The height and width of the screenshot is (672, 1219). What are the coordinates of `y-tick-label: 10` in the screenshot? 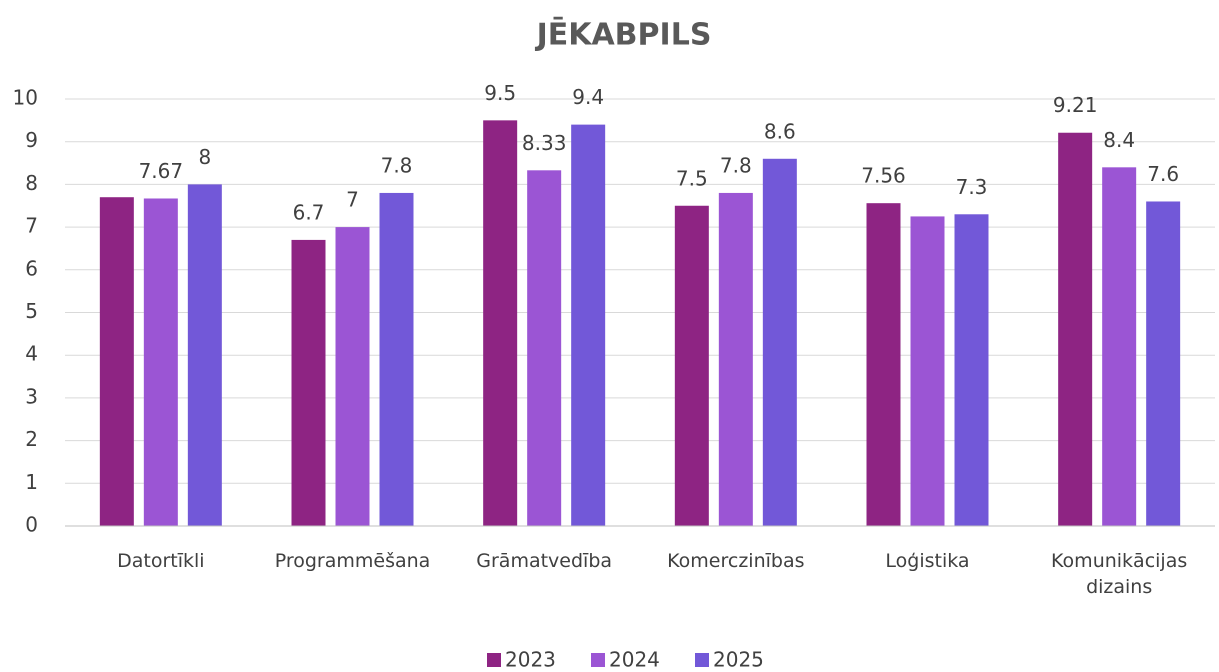 It's located at (25, 98).